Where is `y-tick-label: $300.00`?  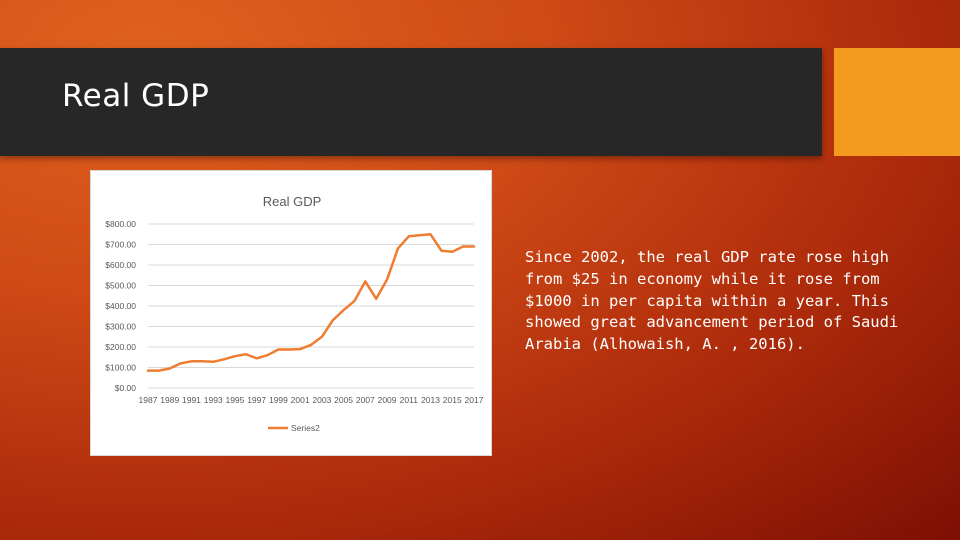 y-tick-label: $300.00 is located at coordinates (120, 327).